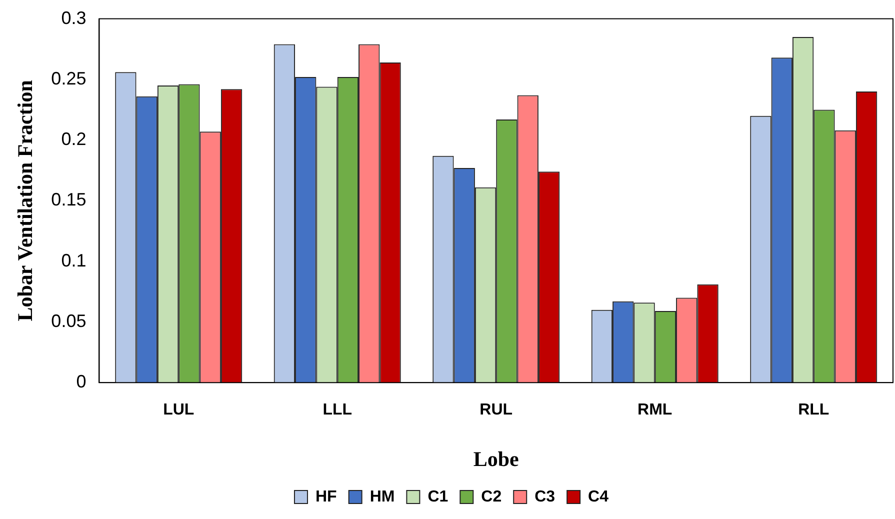 This screenshot has height=519, width=895. Describe the element at coordinates (68, 320) in the screenshot. I see `y-tick-label: 0.05` at that location.